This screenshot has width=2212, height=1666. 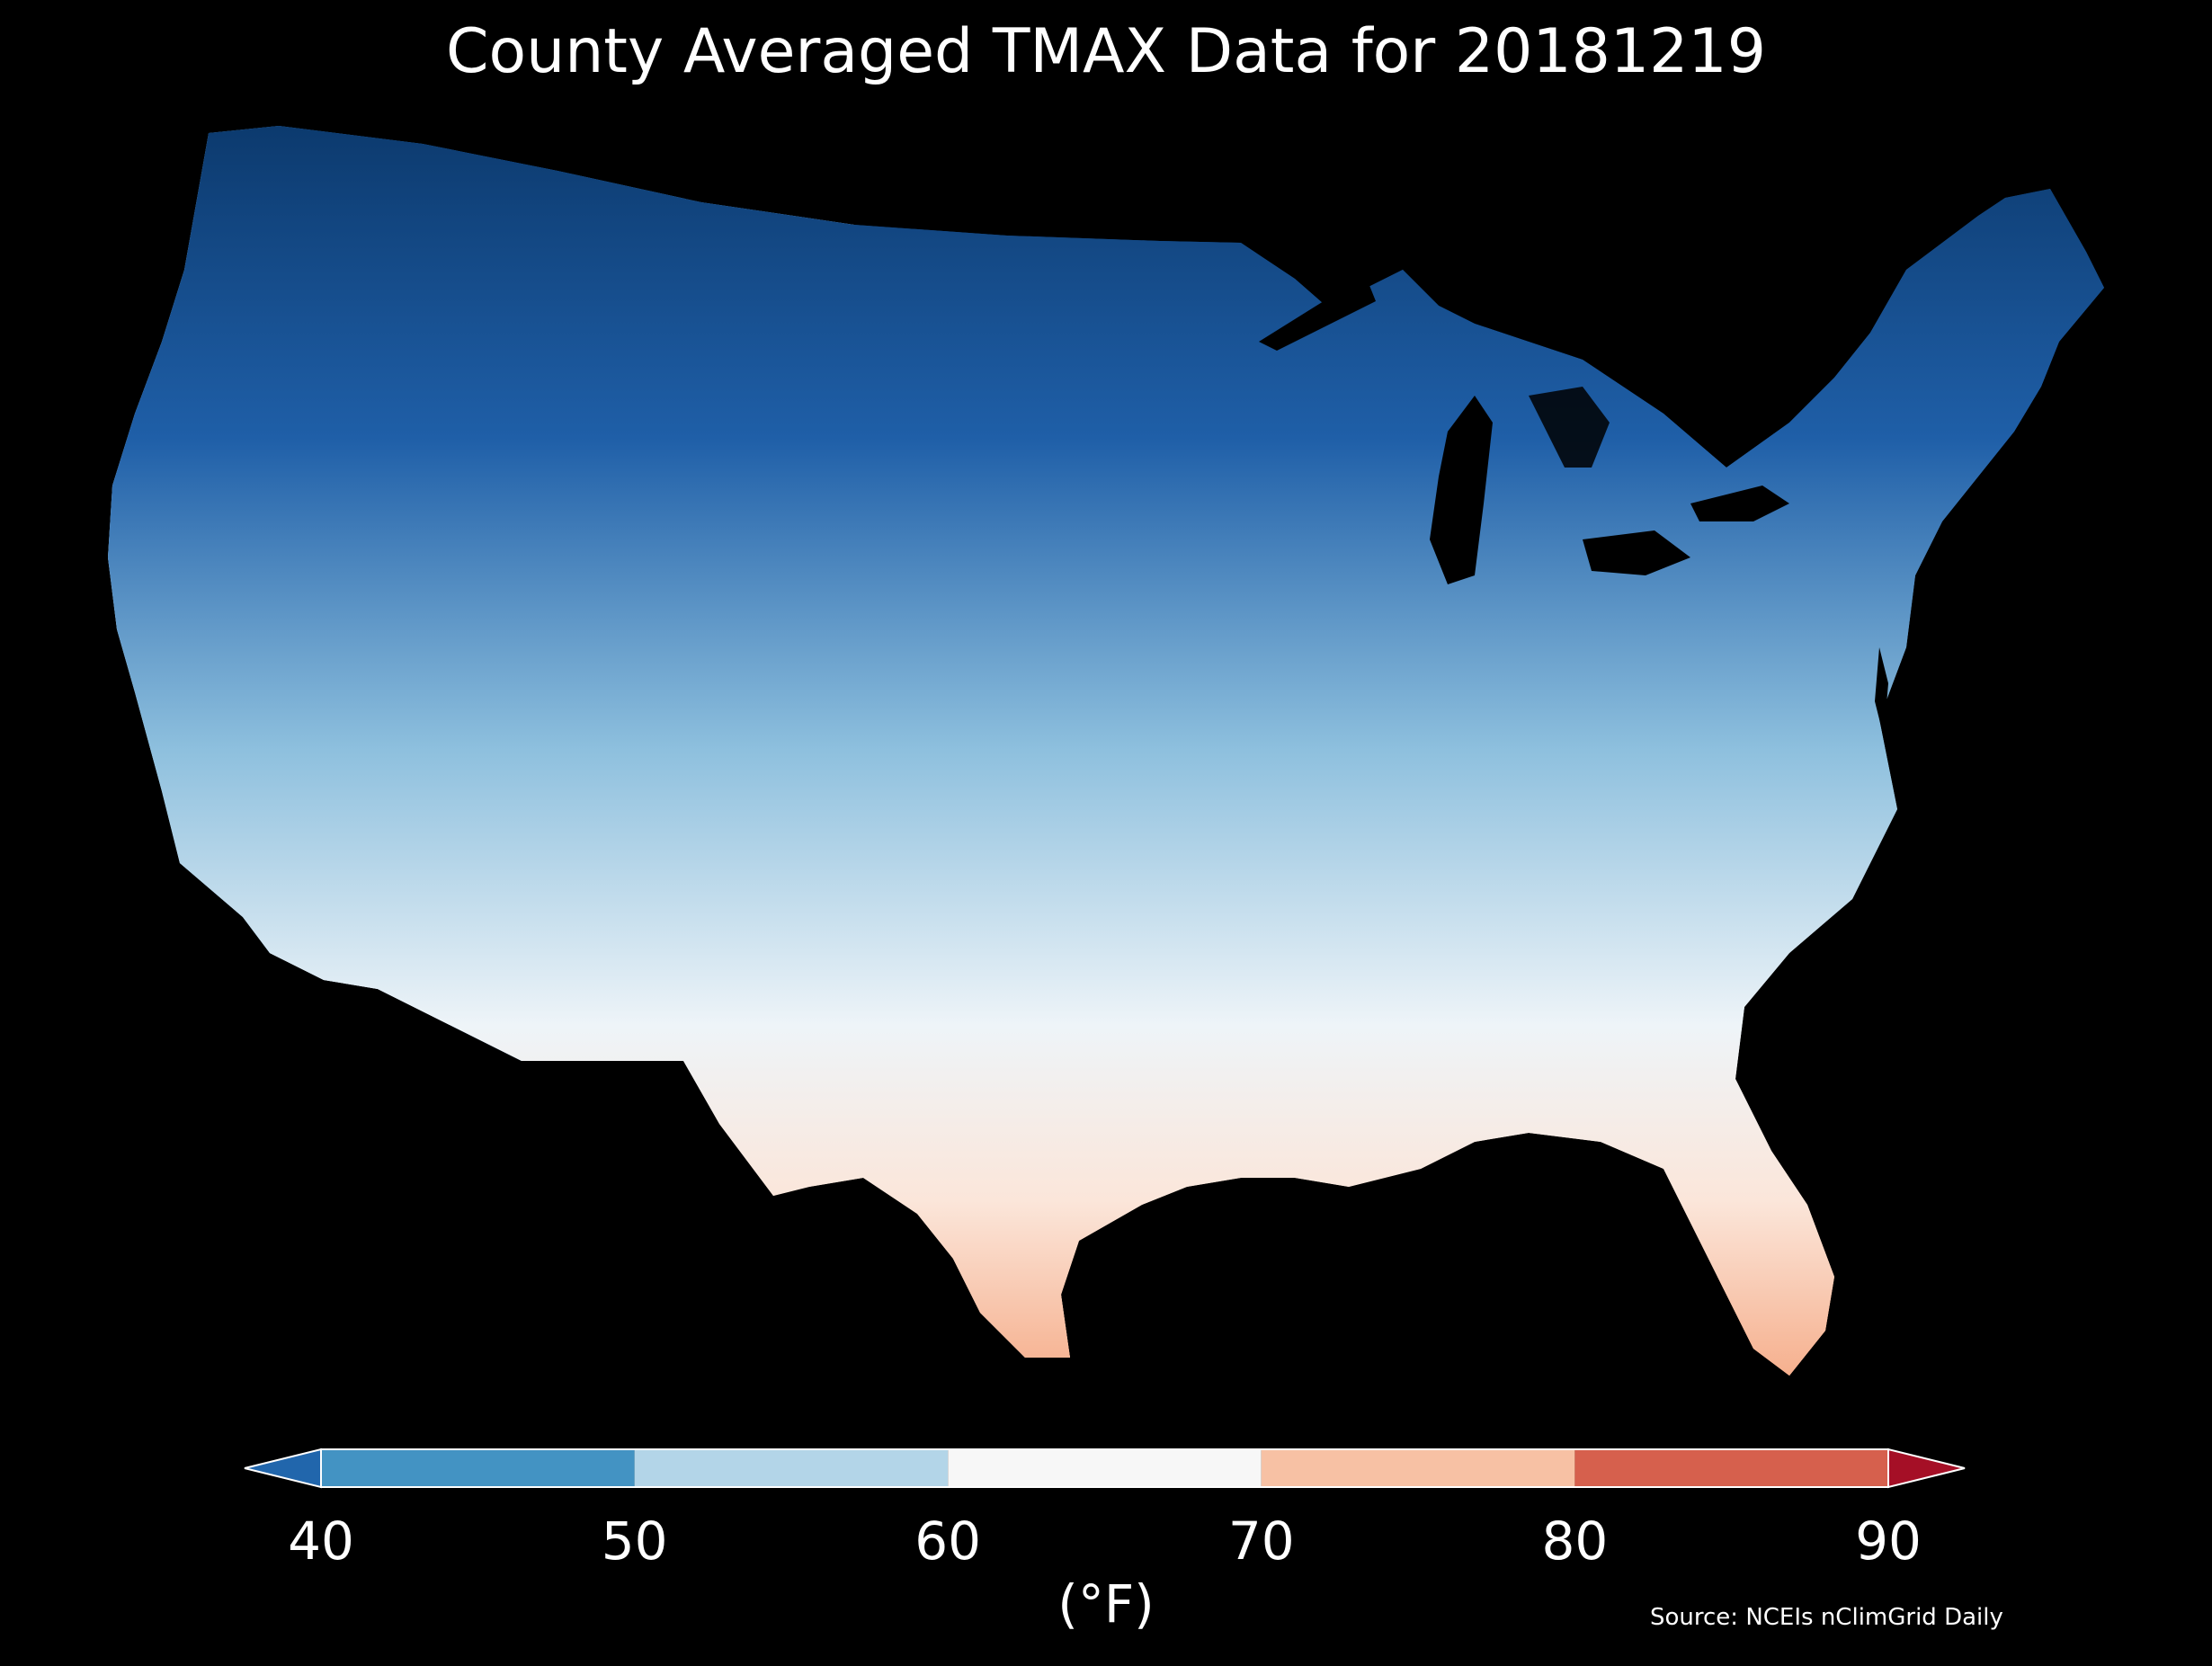 I want to click on colorbar-frame, so click(x=1104, y=1468).